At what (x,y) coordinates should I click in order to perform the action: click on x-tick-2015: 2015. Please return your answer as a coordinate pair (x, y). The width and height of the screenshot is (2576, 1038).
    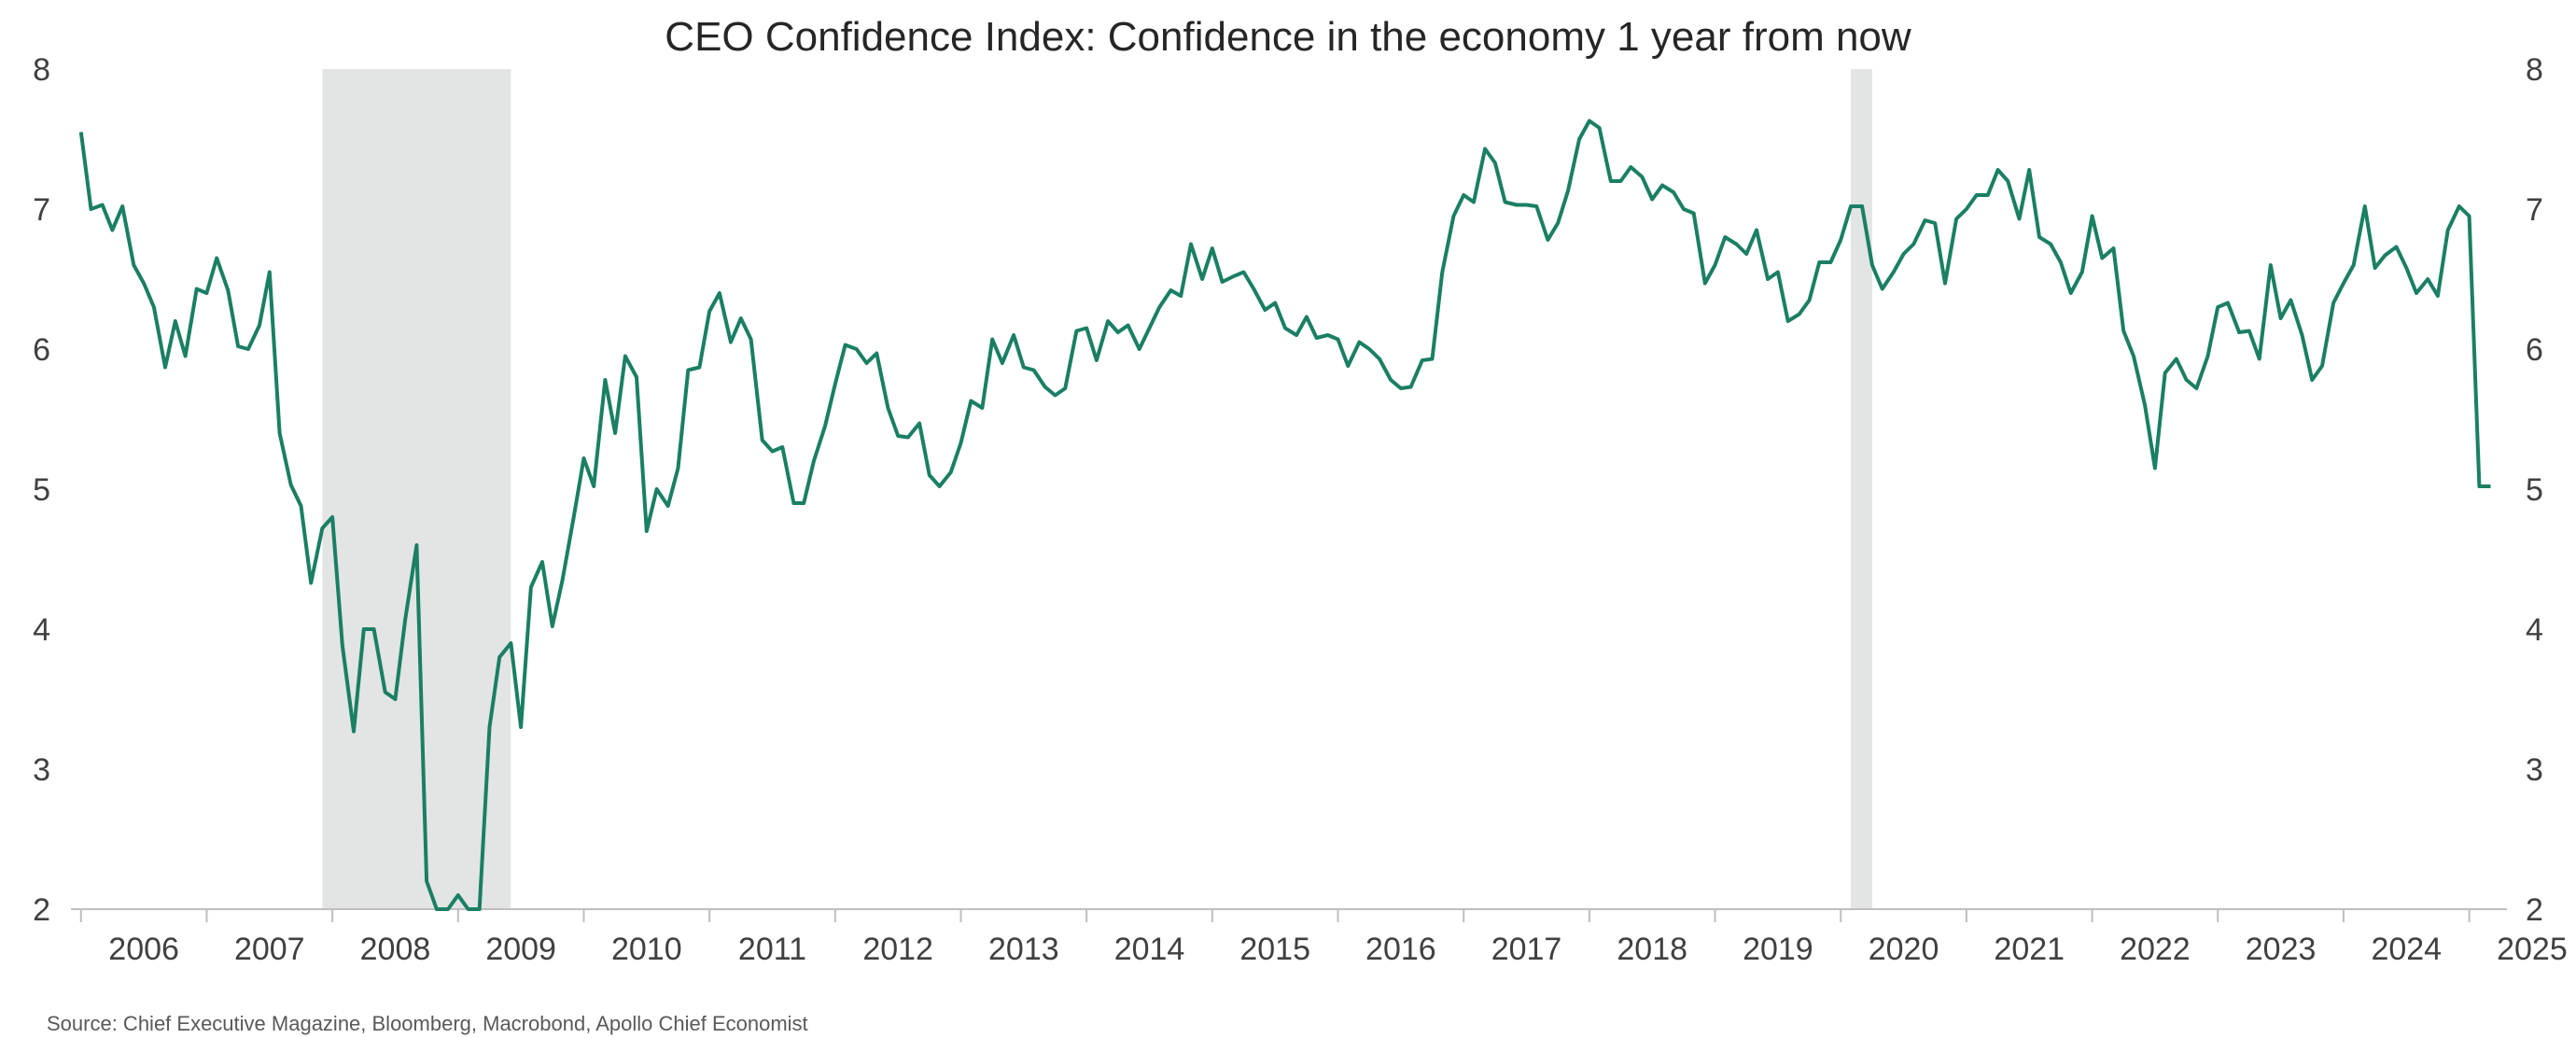
    Looking at the image, I should click on (1274, 949).